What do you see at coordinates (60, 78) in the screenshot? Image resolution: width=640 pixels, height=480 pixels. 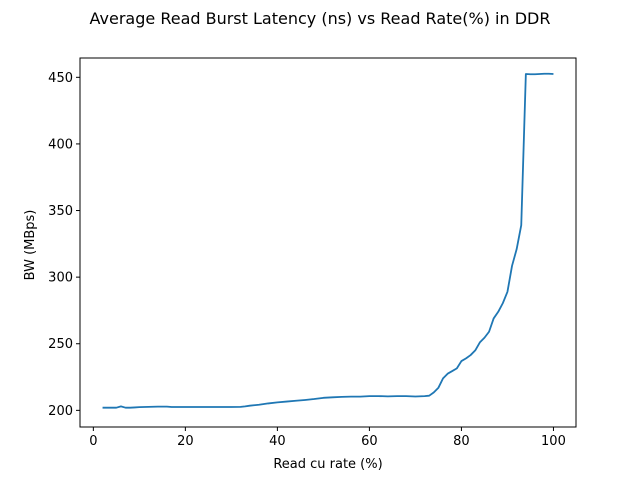 I see `y-tick-label-450: 450` at bounding box center [60, 78].